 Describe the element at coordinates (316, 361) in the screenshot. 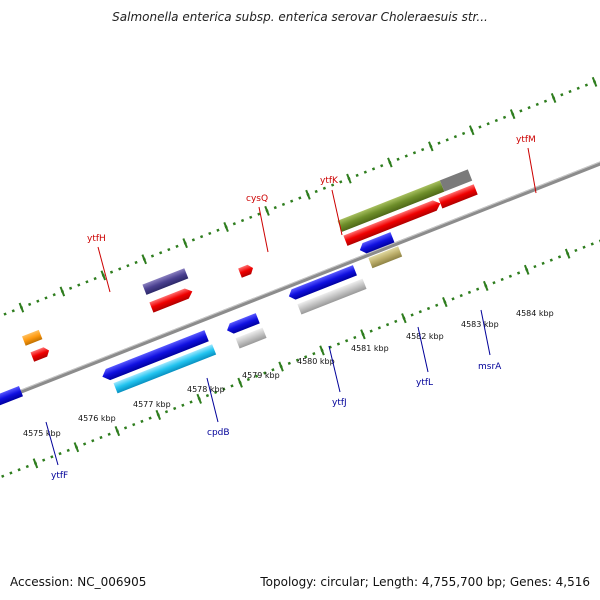

I see `axis-tick-label: 4580 kbp` at that location.